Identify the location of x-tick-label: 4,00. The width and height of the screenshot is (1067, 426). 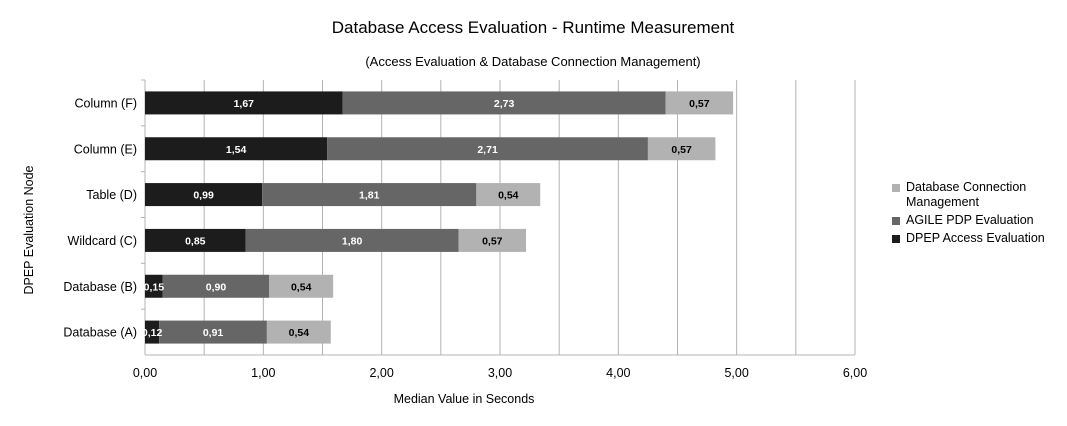
(618, 373).